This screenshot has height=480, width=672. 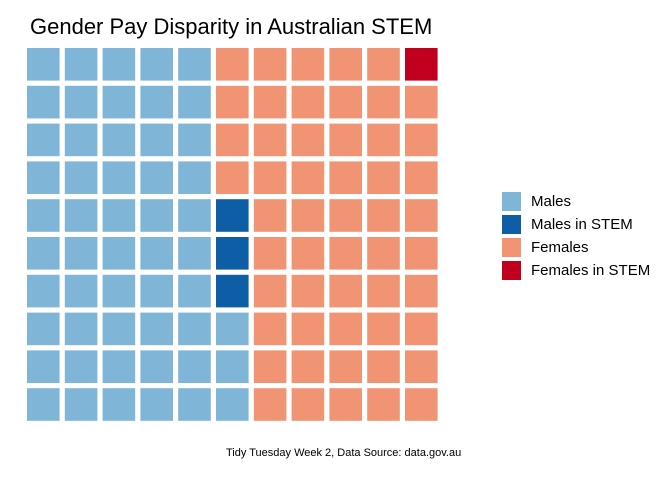 I want to click on waffle-cell-females-in-stem, so click(x=421, y=64).